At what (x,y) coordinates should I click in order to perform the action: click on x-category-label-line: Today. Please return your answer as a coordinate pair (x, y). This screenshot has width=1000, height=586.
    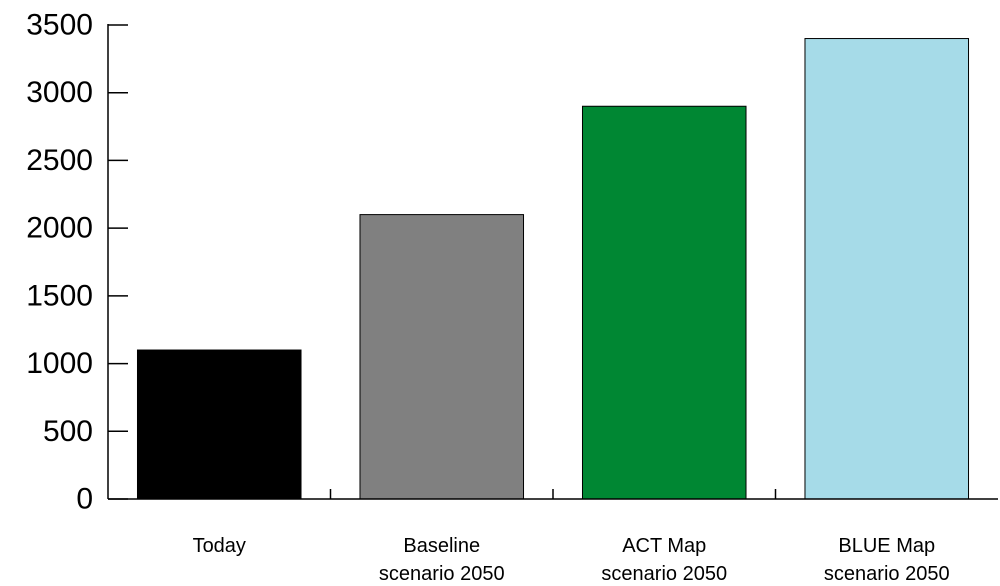
    Looking at the image, I should click on (219, 546).